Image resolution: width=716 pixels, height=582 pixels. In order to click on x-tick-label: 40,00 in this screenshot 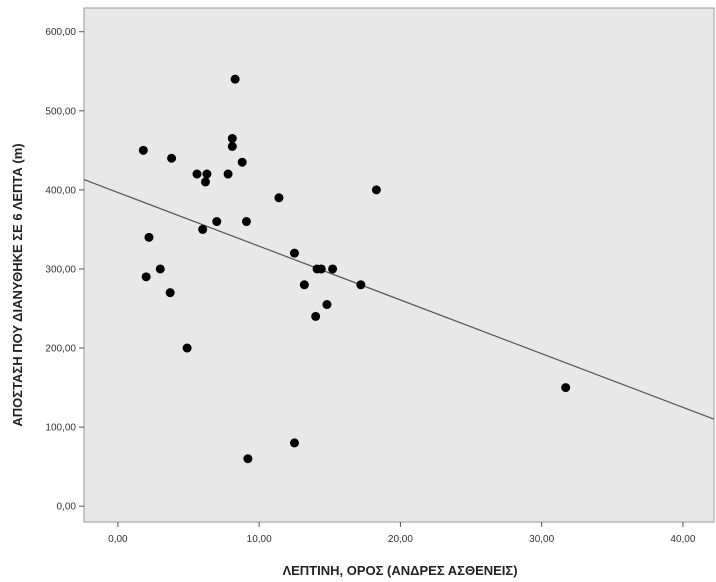, I will do `click(682, 539)`.